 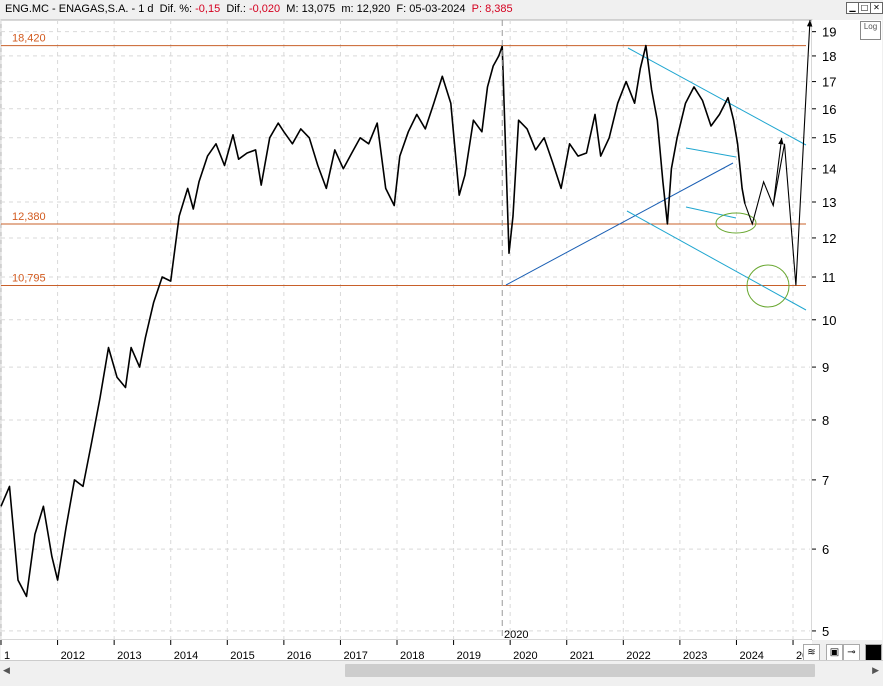 I want to click on x-axis-background, so click(x=406, y=650).